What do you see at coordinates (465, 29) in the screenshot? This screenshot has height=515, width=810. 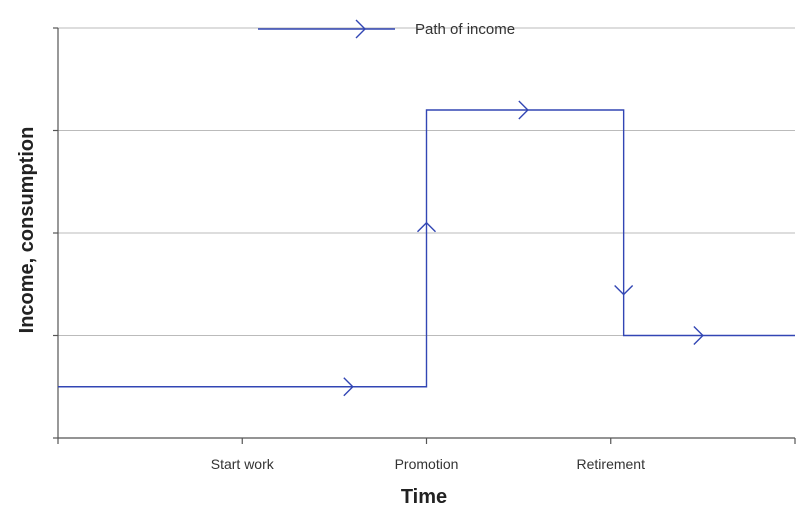 I see `legend-label: Path of income` at bounding box center [465, 29].